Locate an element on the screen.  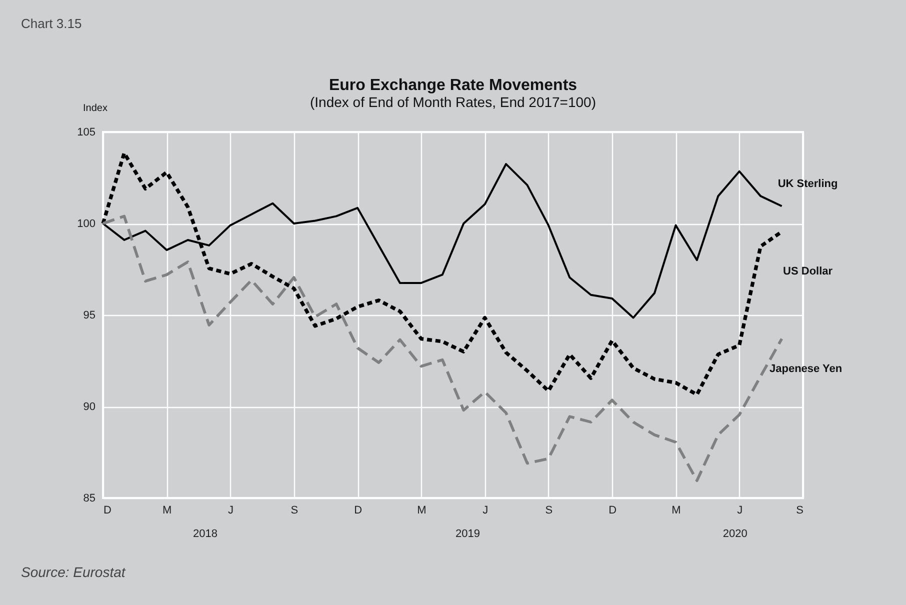
y-tick-label: 100 is located at coordinates (86, 224).